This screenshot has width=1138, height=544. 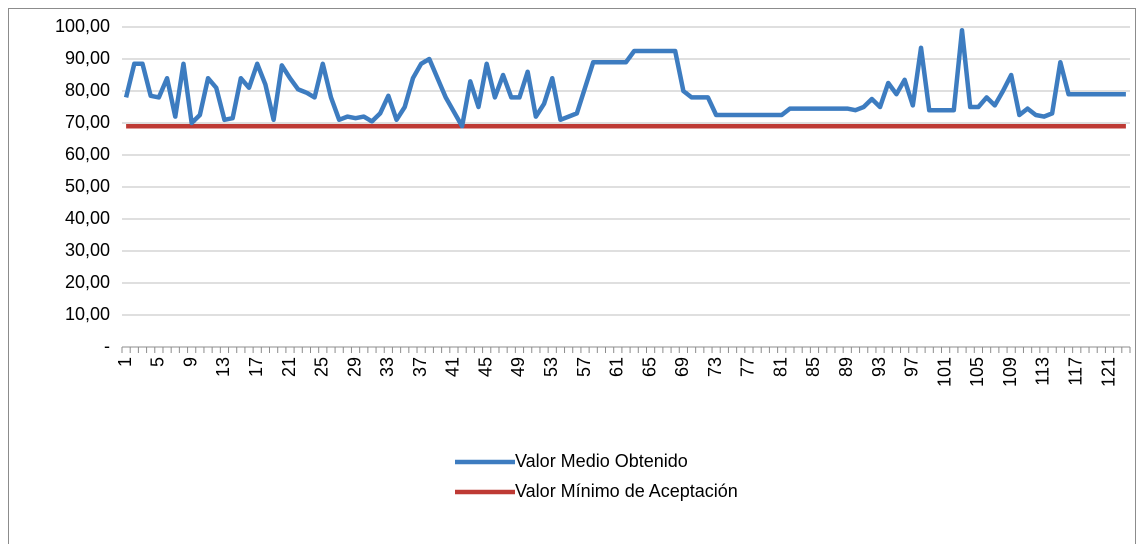 What do you see at coordinates (87, 186) in the screenshot?
I see `y-tick-label: 50,00` at bounding box center [87, 186].